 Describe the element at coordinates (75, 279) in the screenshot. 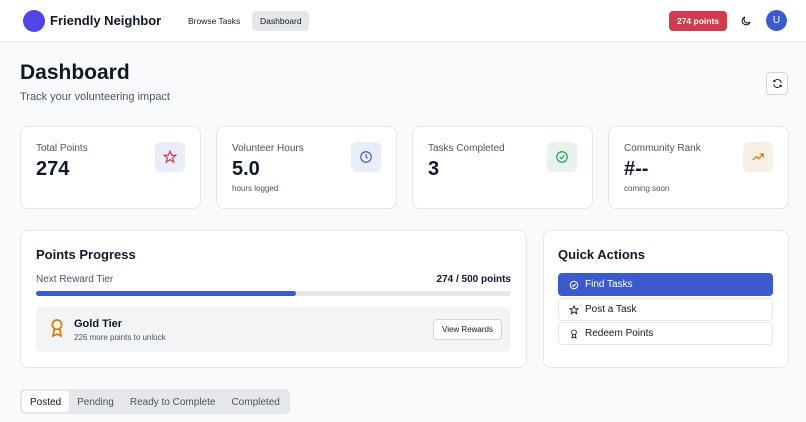

I see `progress-label: Next Reward Tier` at that location.